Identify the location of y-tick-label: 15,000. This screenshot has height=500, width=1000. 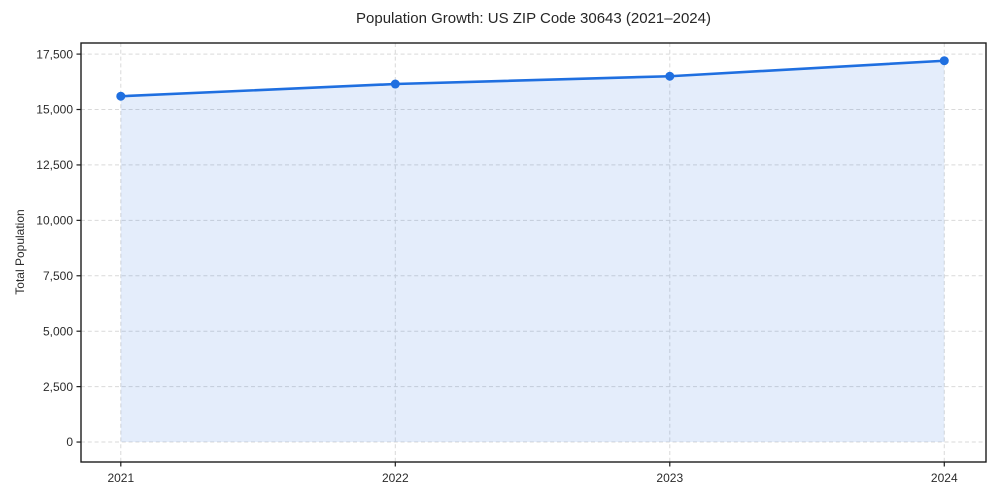
(54, 110).